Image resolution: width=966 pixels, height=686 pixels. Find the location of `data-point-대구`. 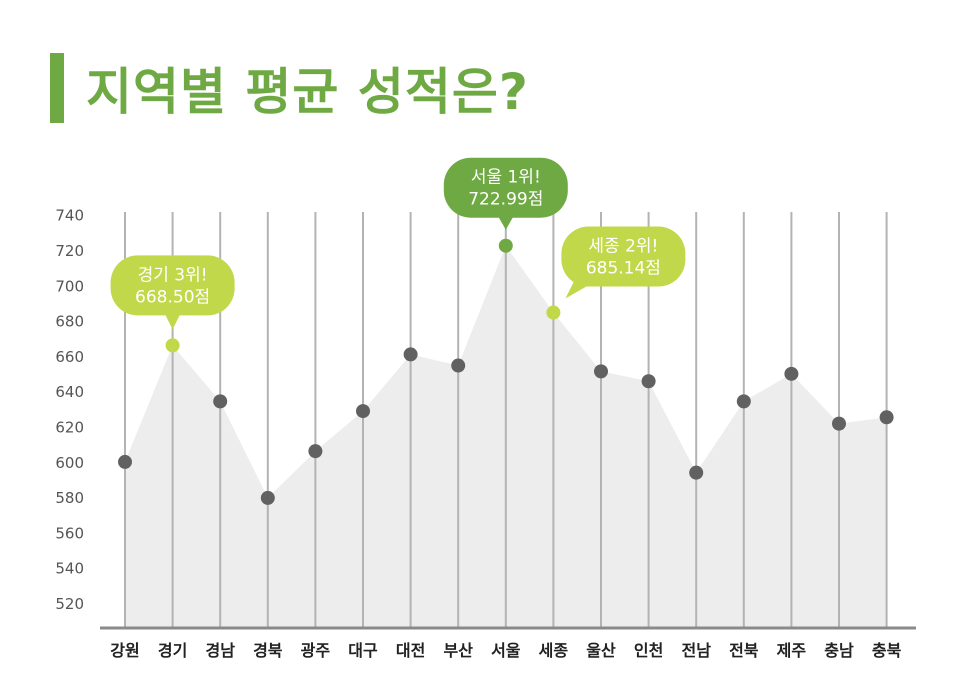

data-point-대구 is located at coordinates (363, 411).